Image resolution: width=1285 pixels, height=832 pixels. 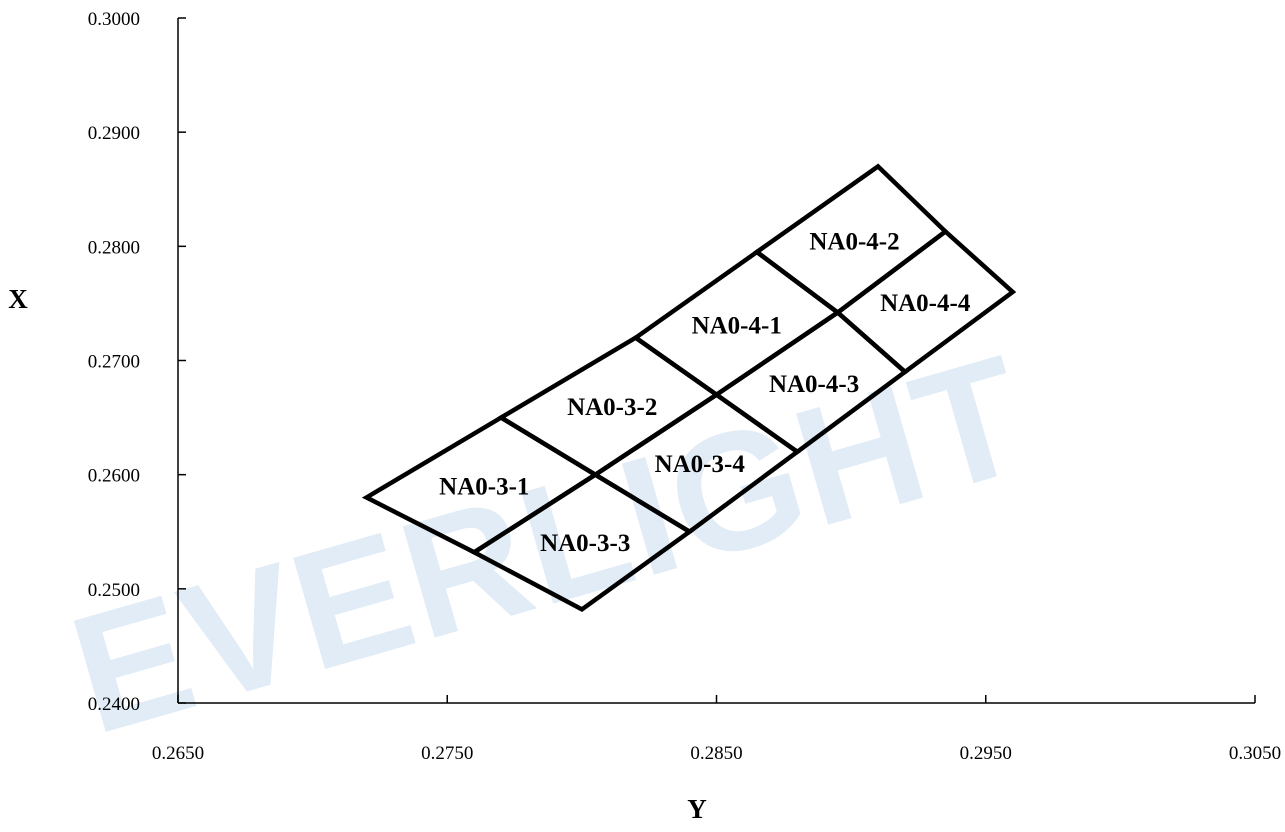 What do you see at coordinates (447, 753) in the screenshot?
I see `x-tick-label: 0.2750` at bounding box center [447, 753].